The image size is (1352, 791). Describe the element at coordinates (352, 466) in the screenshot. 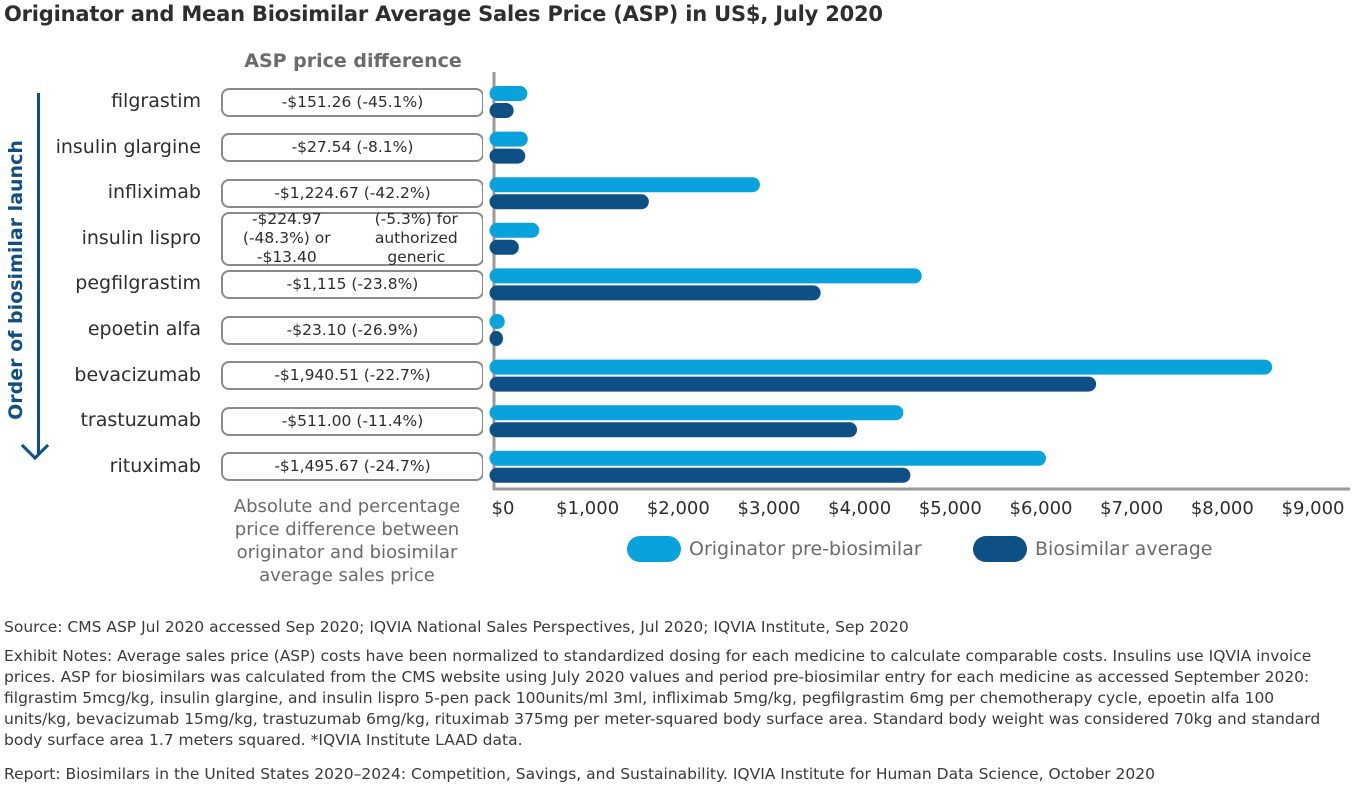

I see `price-difference-text: -$1,495.67 (-24.7%)` at that location.